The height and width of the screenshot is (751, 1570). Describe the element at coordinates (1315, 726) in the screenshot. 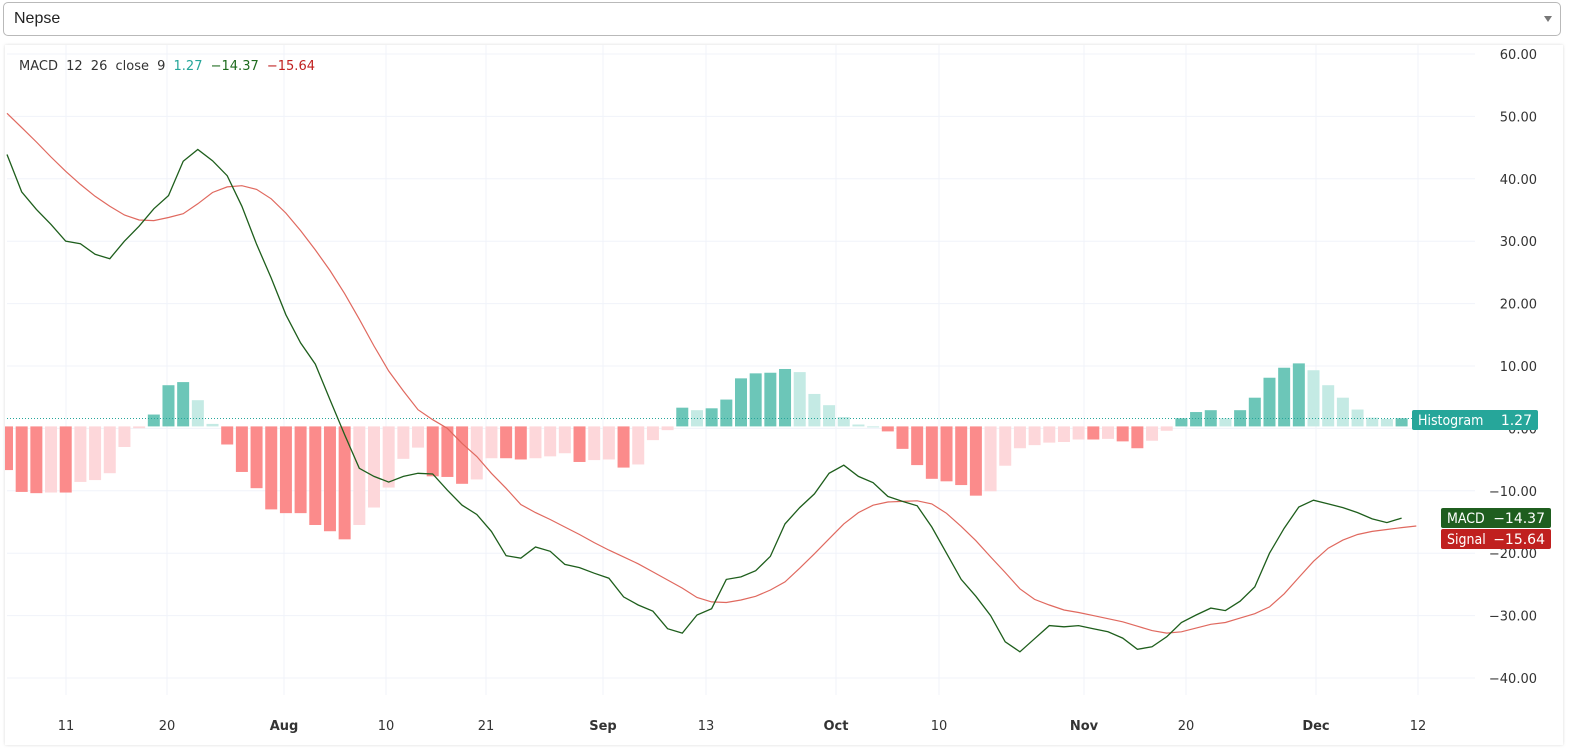

I see `x-tick-label: Dec` at that location.